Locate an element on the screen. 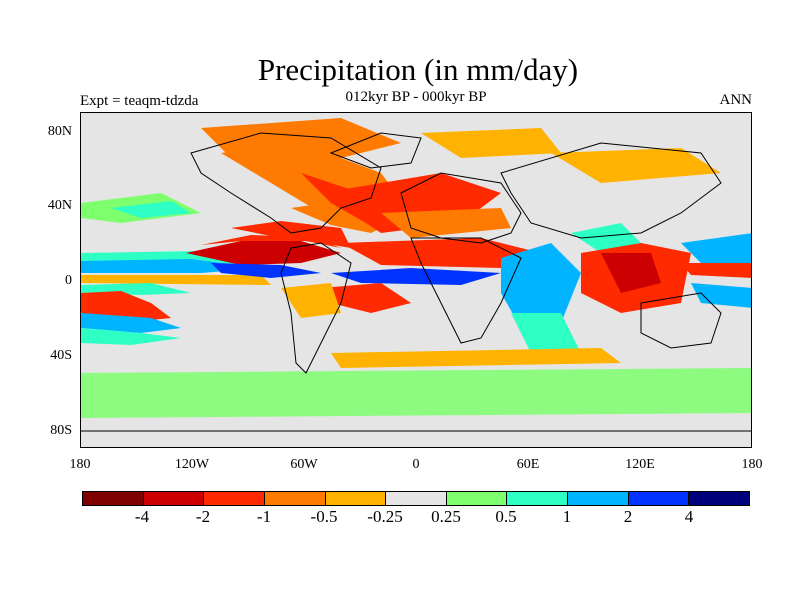 The image size is (800, 600). field-wio is located at coordinates (541, 285).